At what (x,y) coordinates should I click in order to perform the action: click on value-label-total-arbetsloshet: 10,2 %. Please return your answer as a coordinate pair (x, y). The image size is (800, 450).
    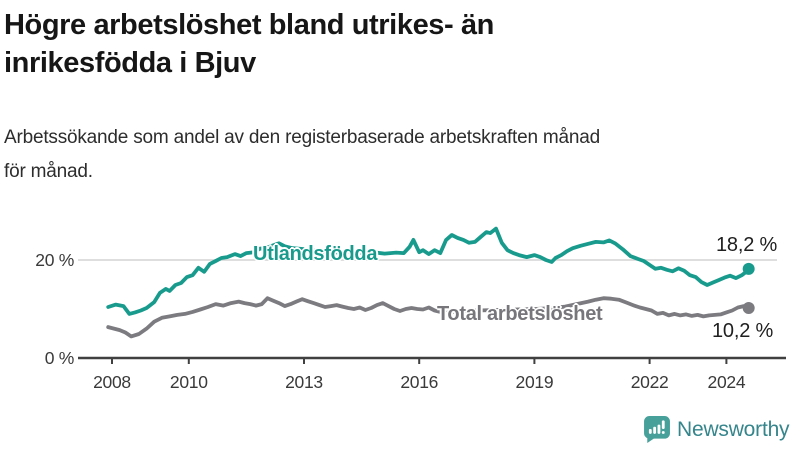
    Looking at the image, I should click on (743, 331).